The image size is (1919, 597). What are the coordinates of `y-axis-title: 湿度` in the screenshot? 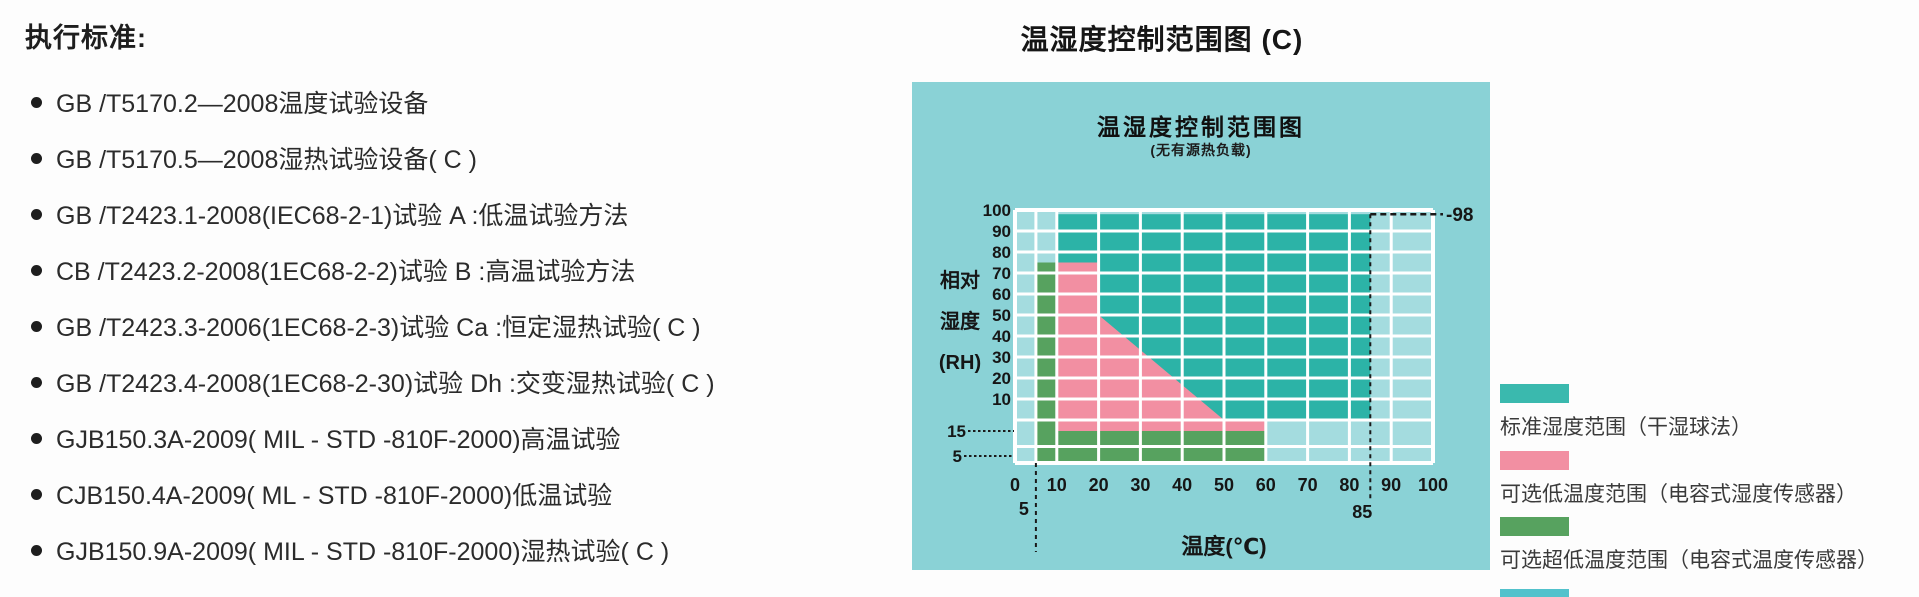 It's located at (960, 321).